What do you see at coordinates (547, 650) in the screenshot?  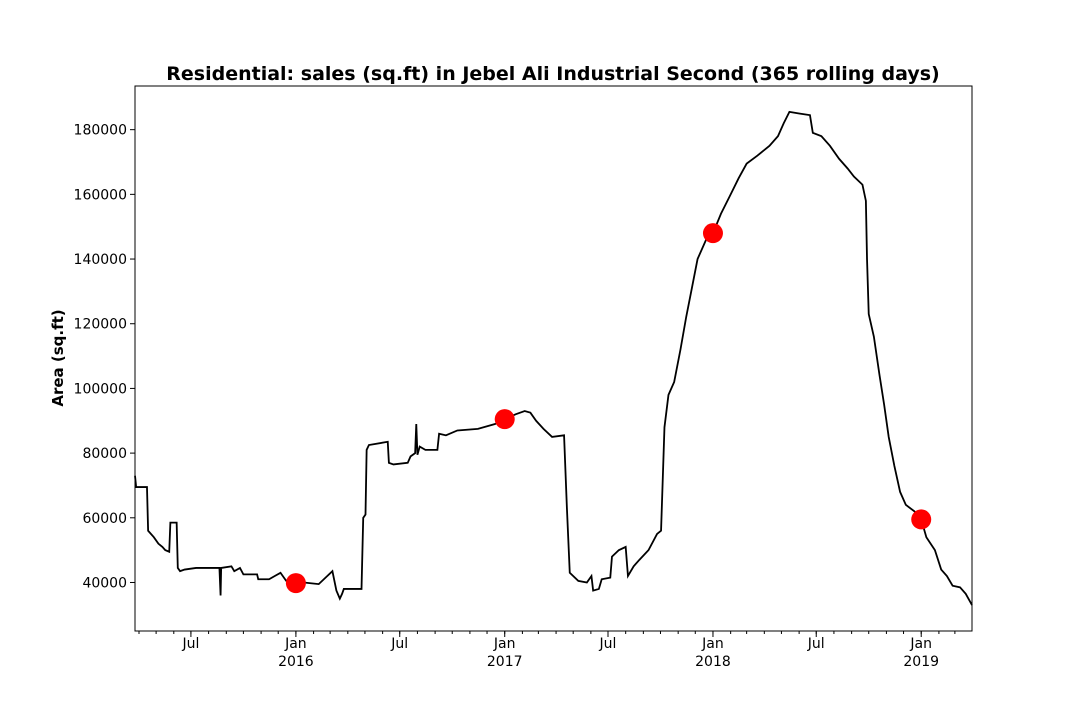 I see `x-axis: Jul Jan 2016 Jul Jan 2017 Jul Jan 2018 Jul Jan 2019` at bounding box center [547, 650].